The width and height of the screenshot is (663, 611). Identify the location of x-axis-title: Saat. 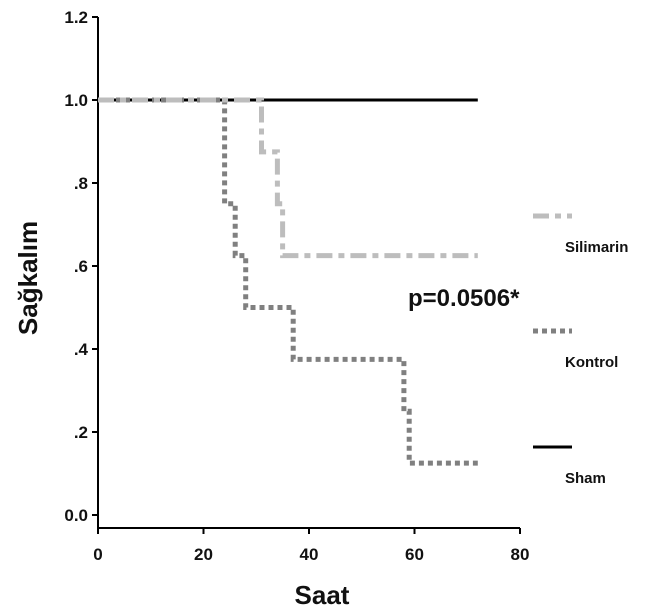
(322, 595).